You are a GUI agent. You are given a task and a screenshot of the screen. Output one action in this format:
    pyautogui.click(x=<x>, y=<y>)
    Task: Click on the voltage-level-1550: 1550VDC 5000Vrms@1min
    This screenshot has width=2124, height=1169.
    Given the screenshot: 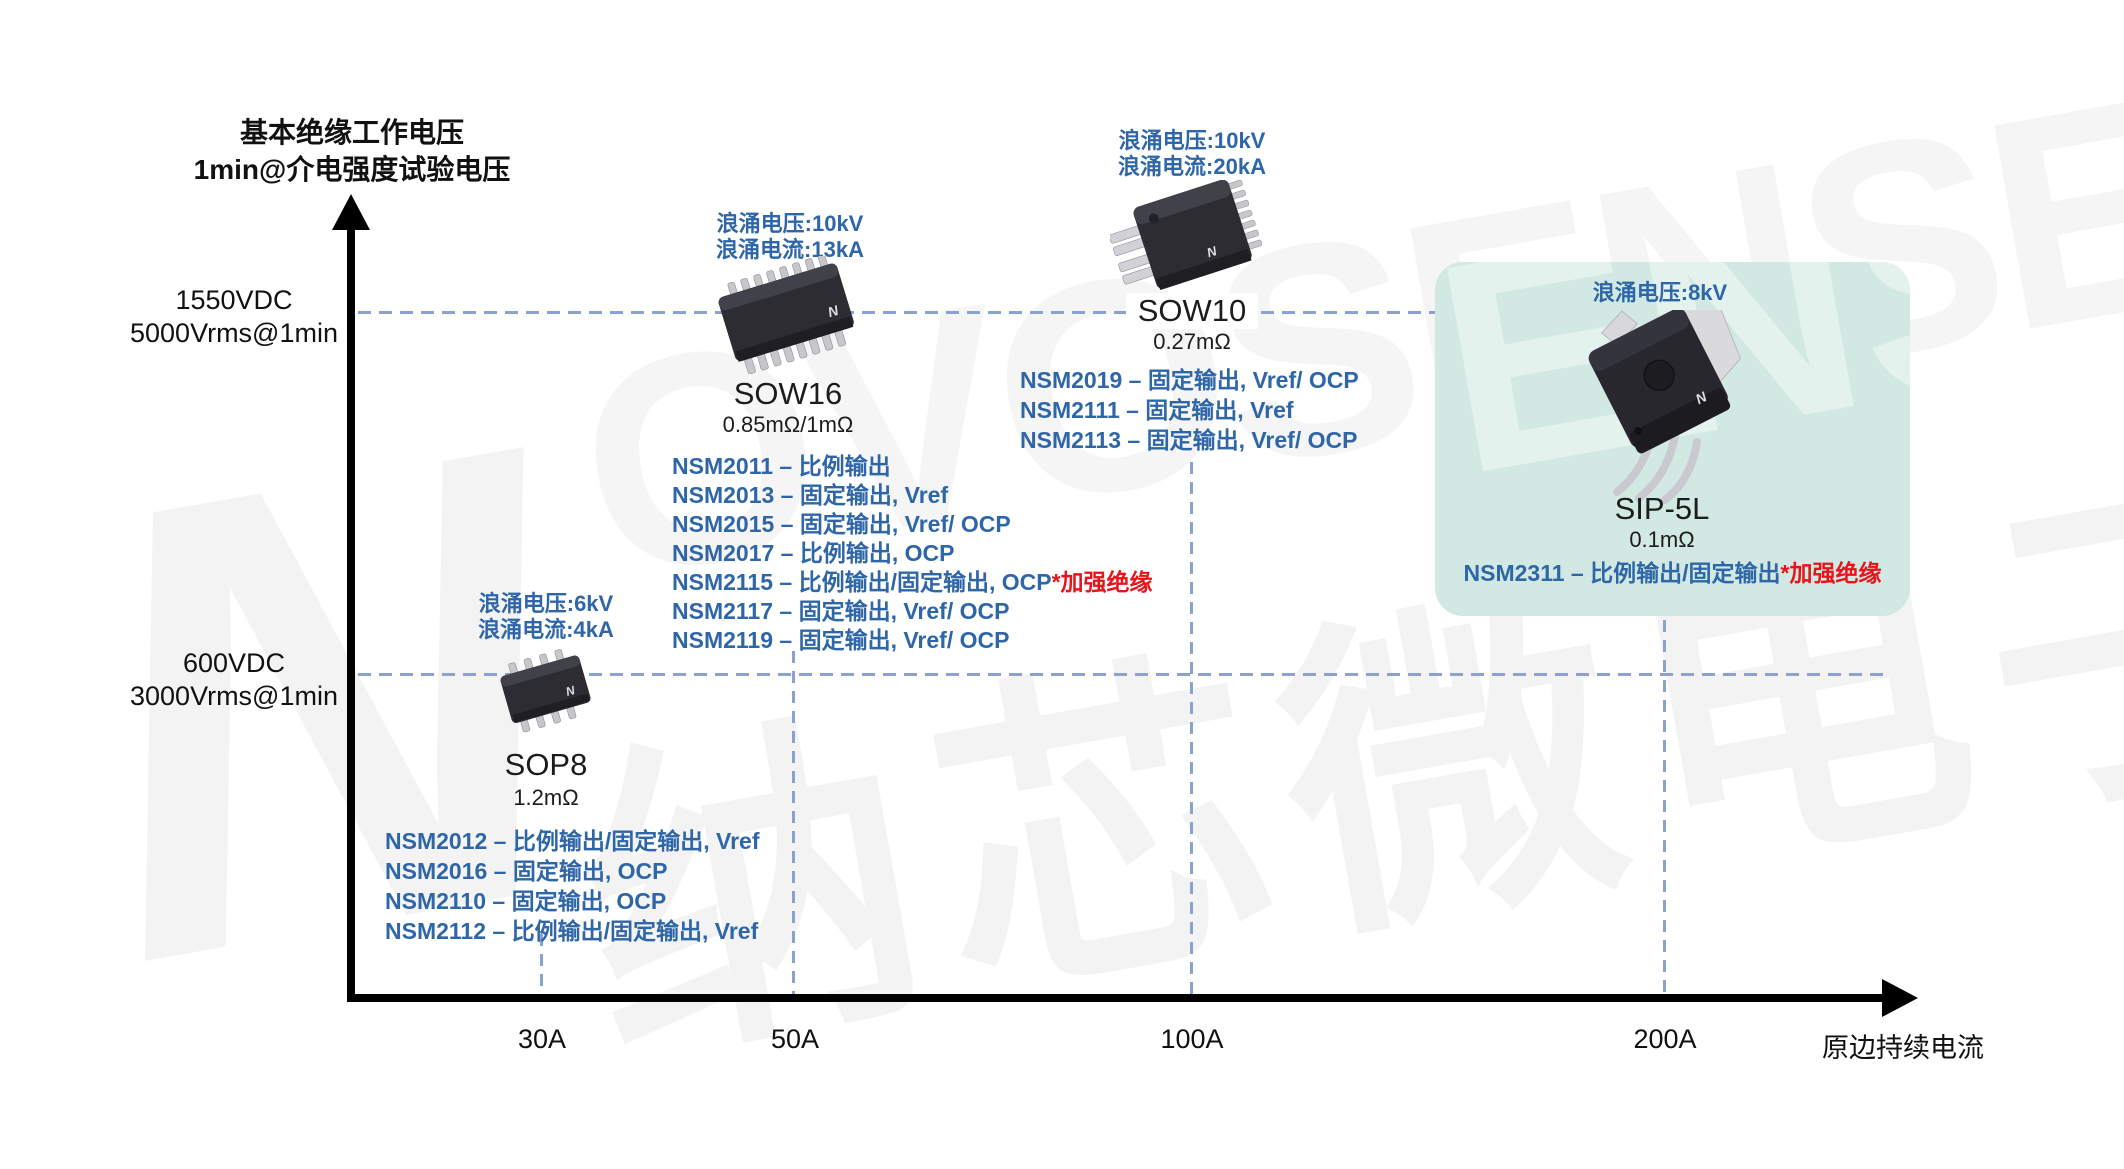 What is the action you would take?
    pyautogui.click(x=234, y=317)
    